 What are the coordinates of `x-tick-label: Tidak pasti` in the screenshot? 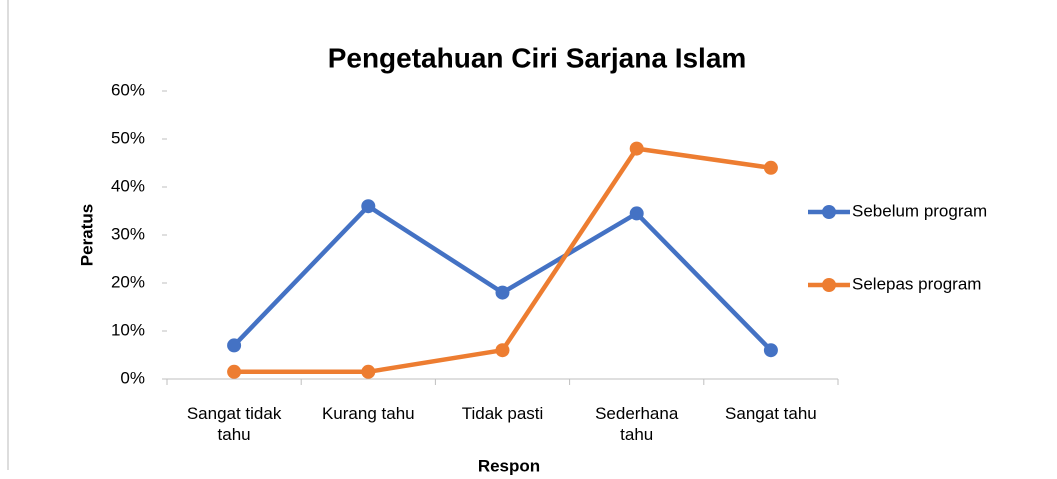 It's located at (502, 413).